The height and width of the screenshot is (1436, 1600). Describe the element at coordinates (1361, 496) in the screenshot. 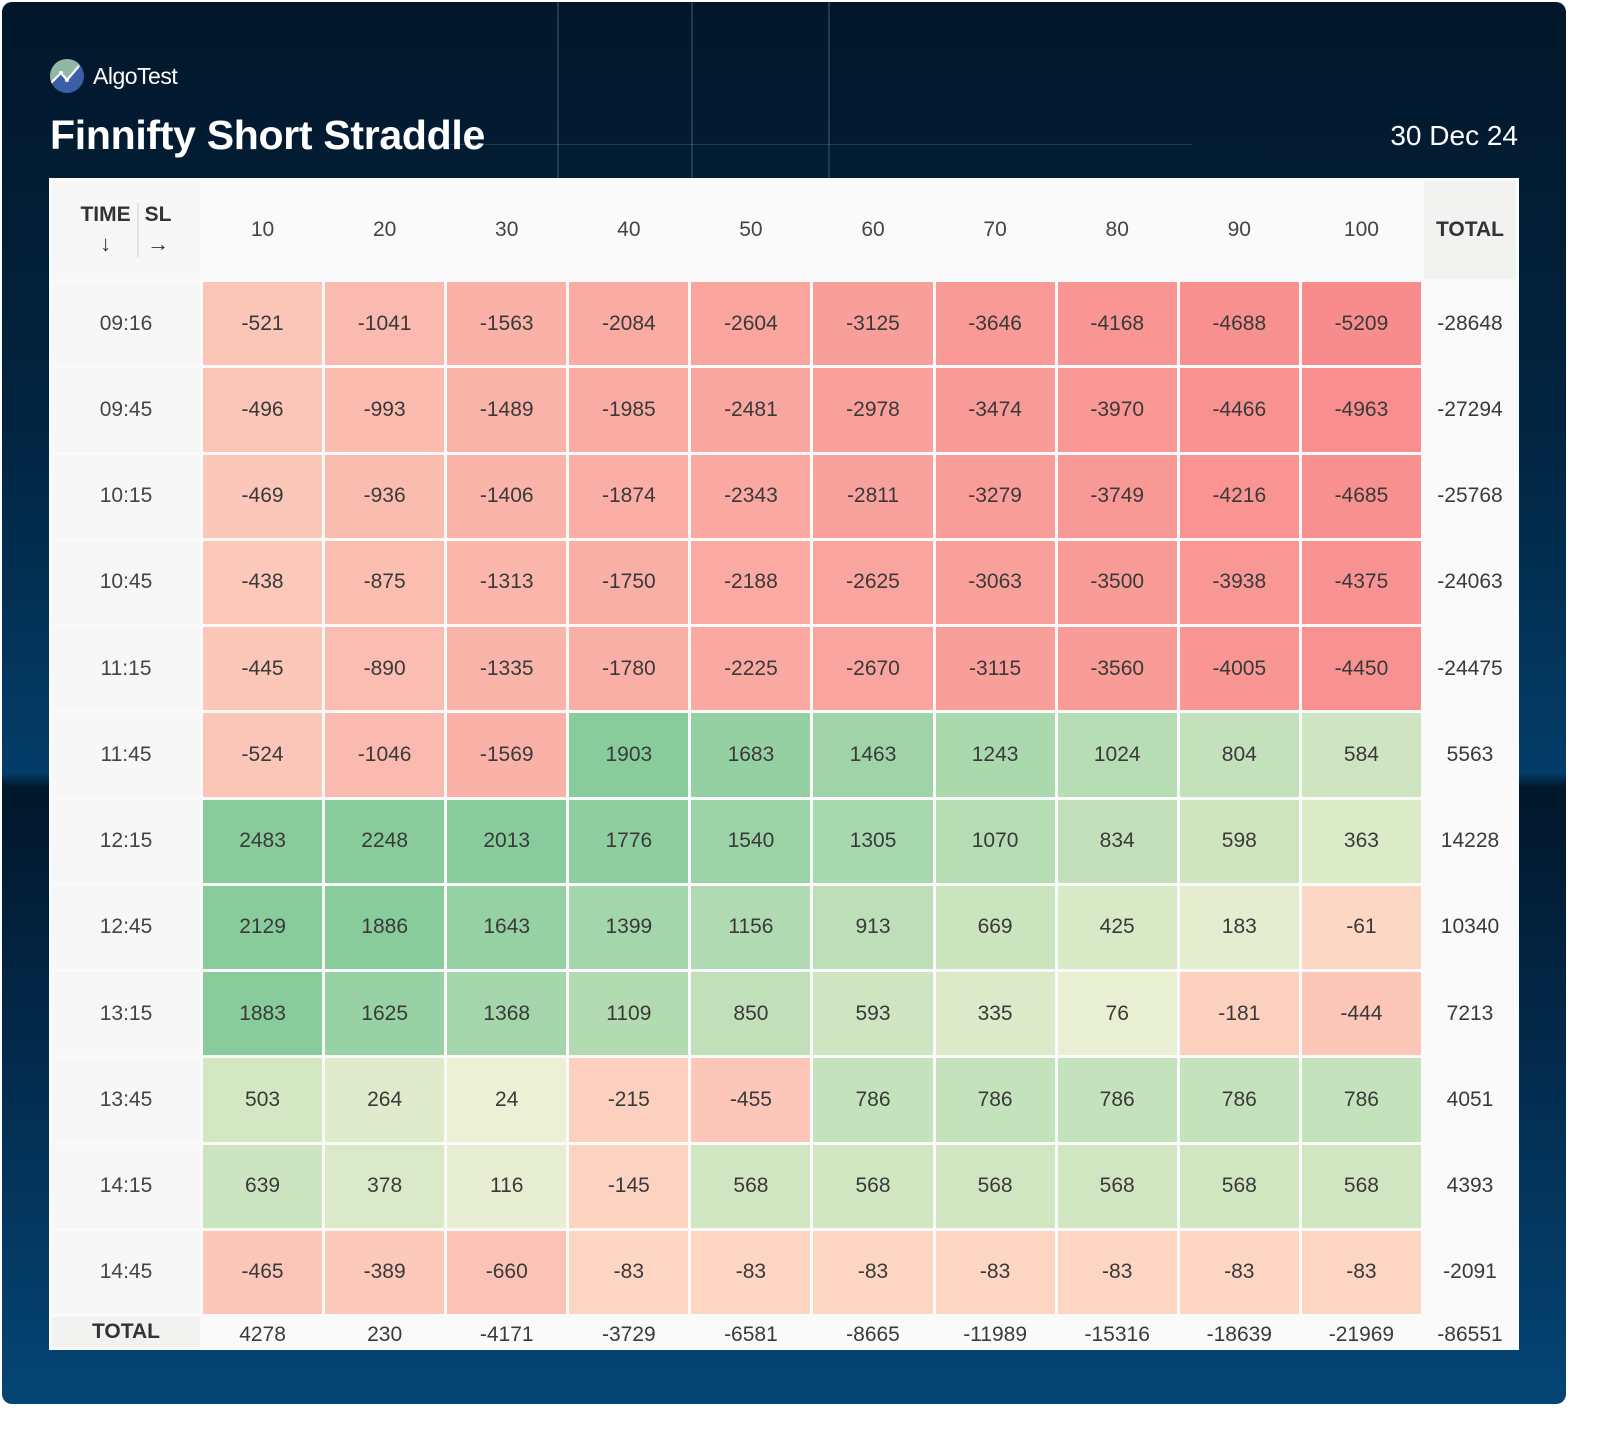

I see `heatmap-cell: -4685` at that location.